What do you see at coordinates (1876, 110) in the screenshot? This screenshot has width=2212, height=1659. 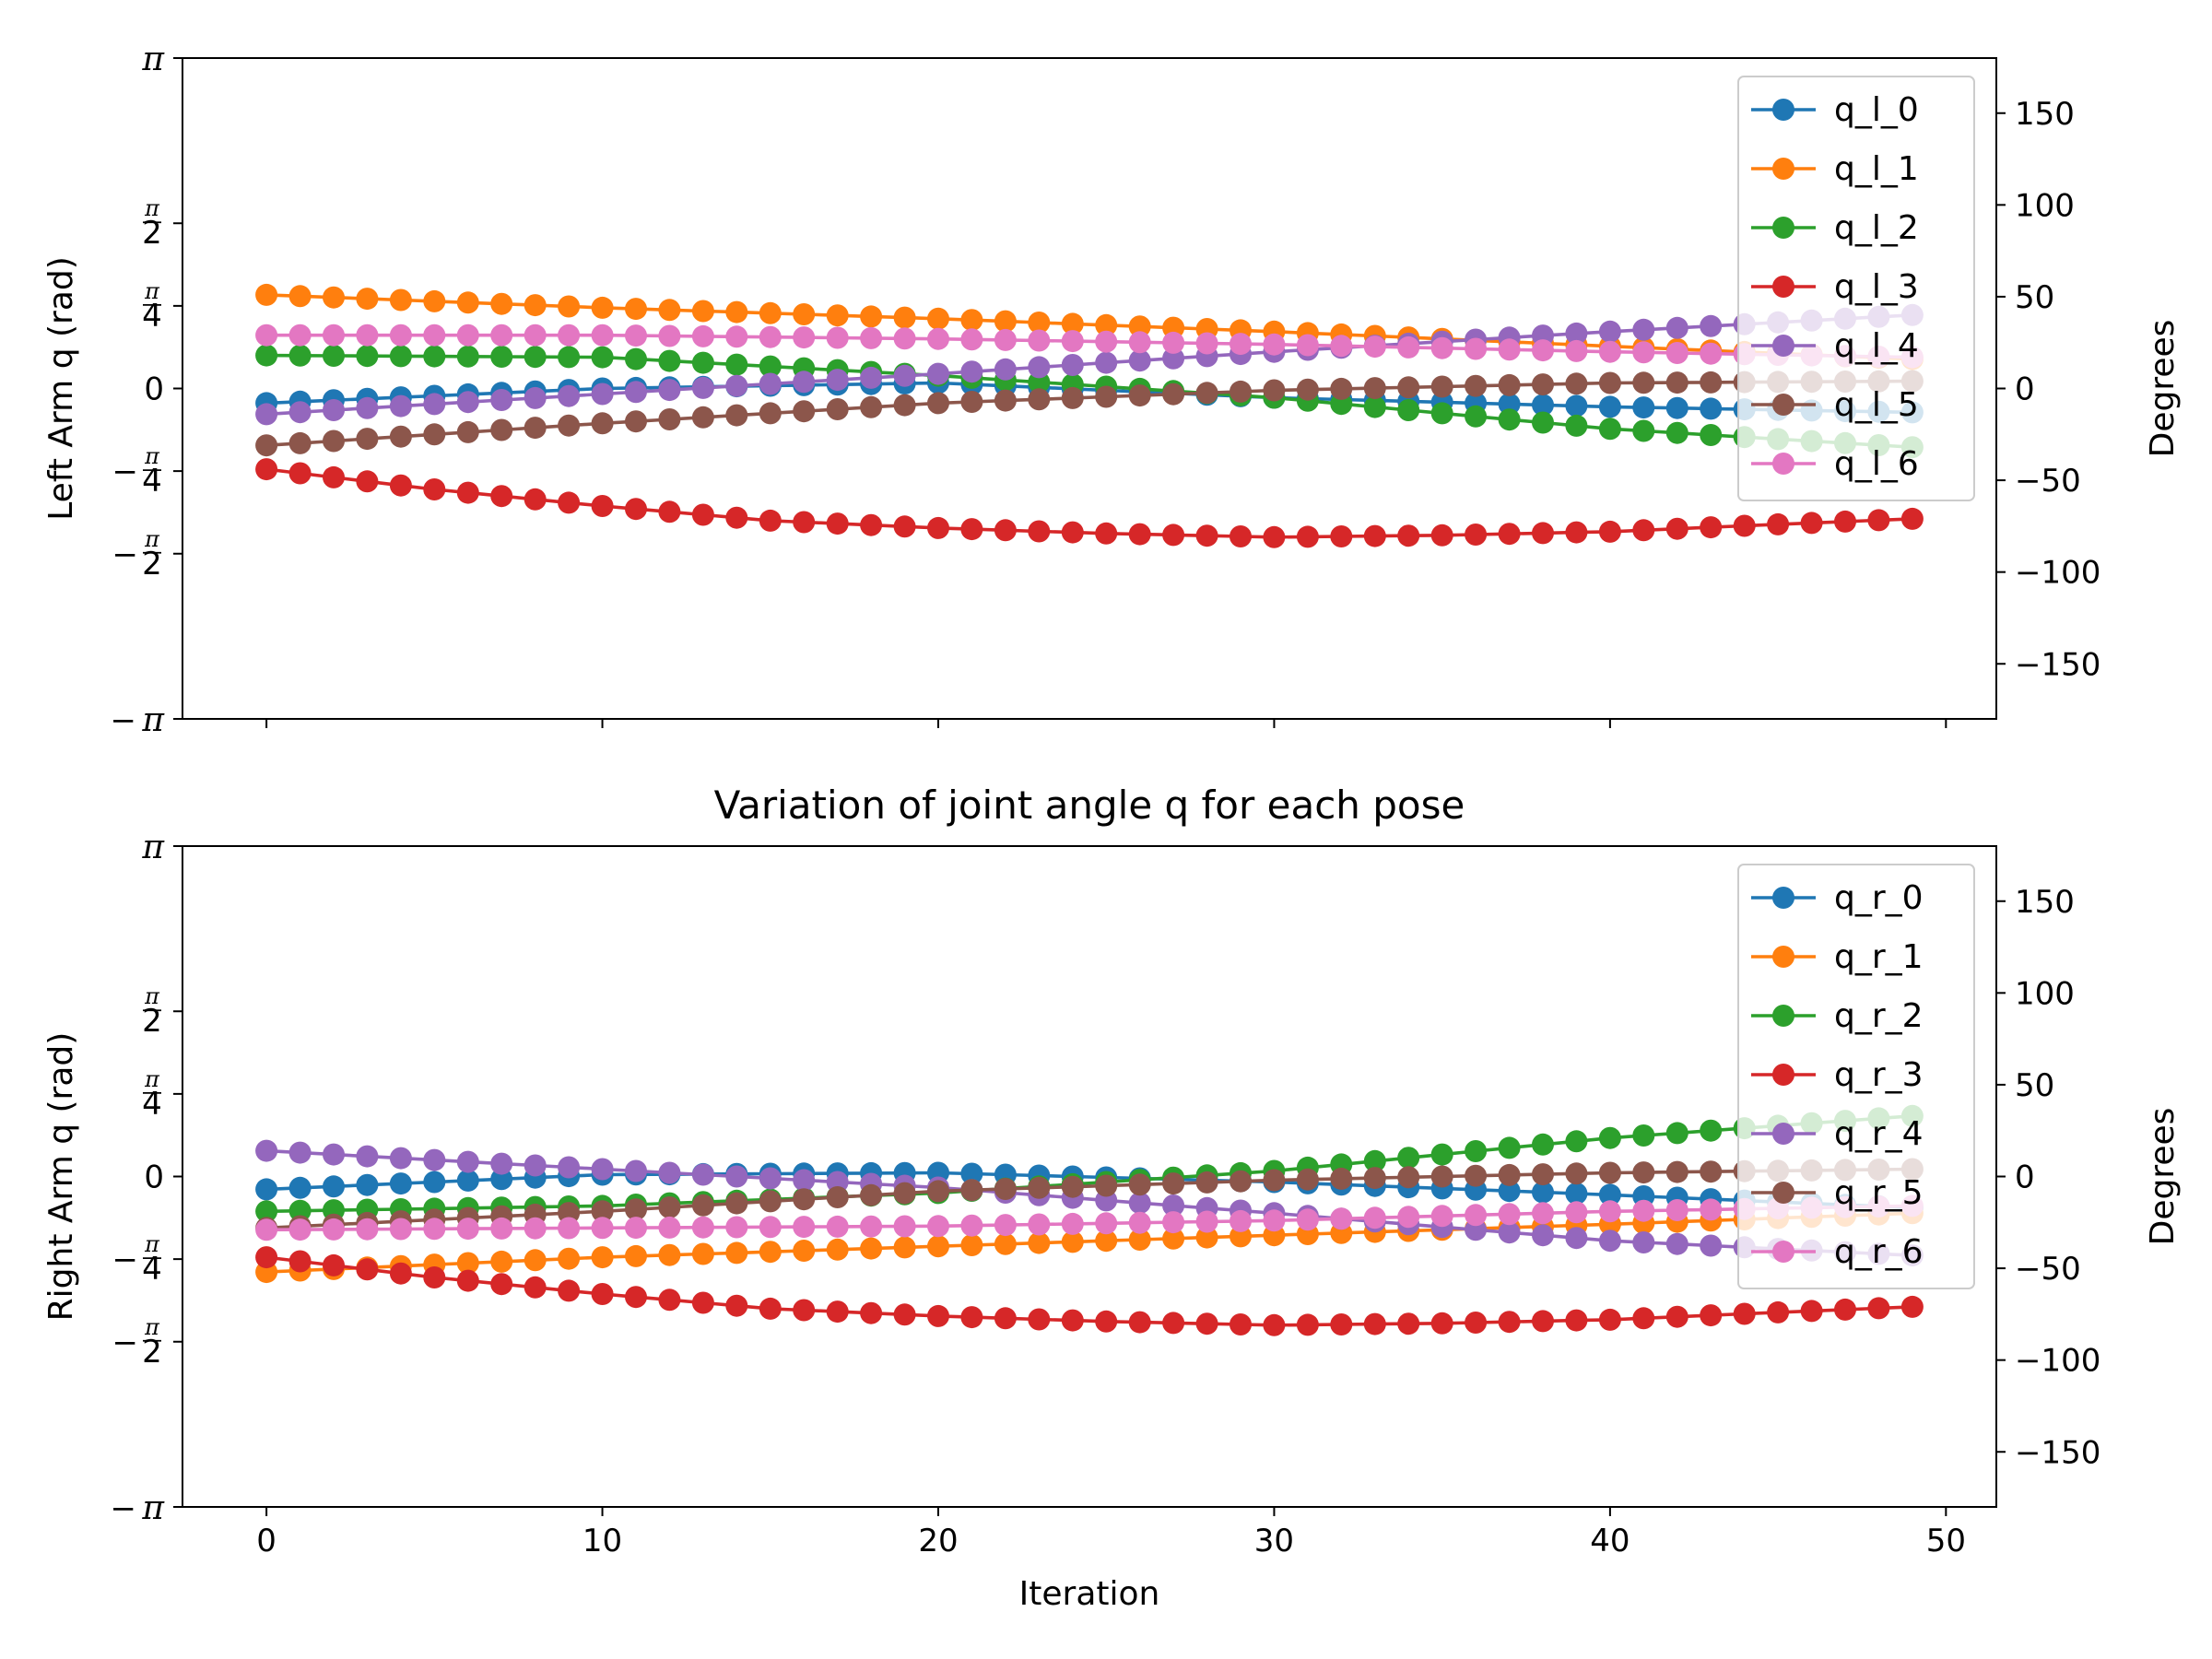 I see `legend-label: q_l_0` at bounding box center [1876, 110].